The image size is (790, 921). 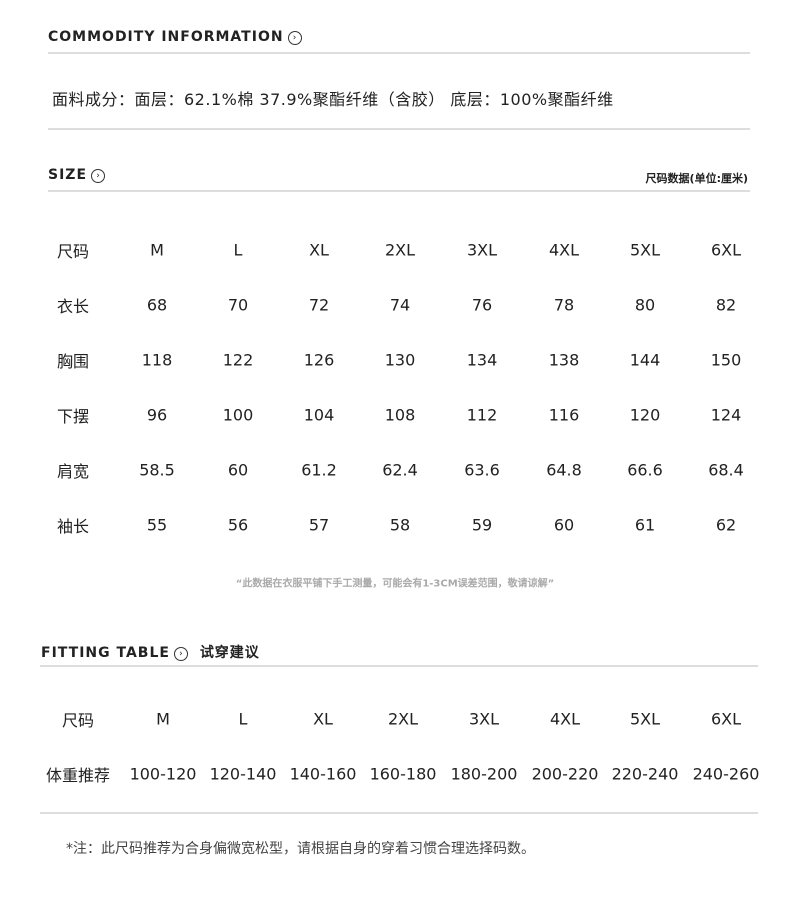 I want to click on size-heading: SIZE ›, so click(x=77, y=175).